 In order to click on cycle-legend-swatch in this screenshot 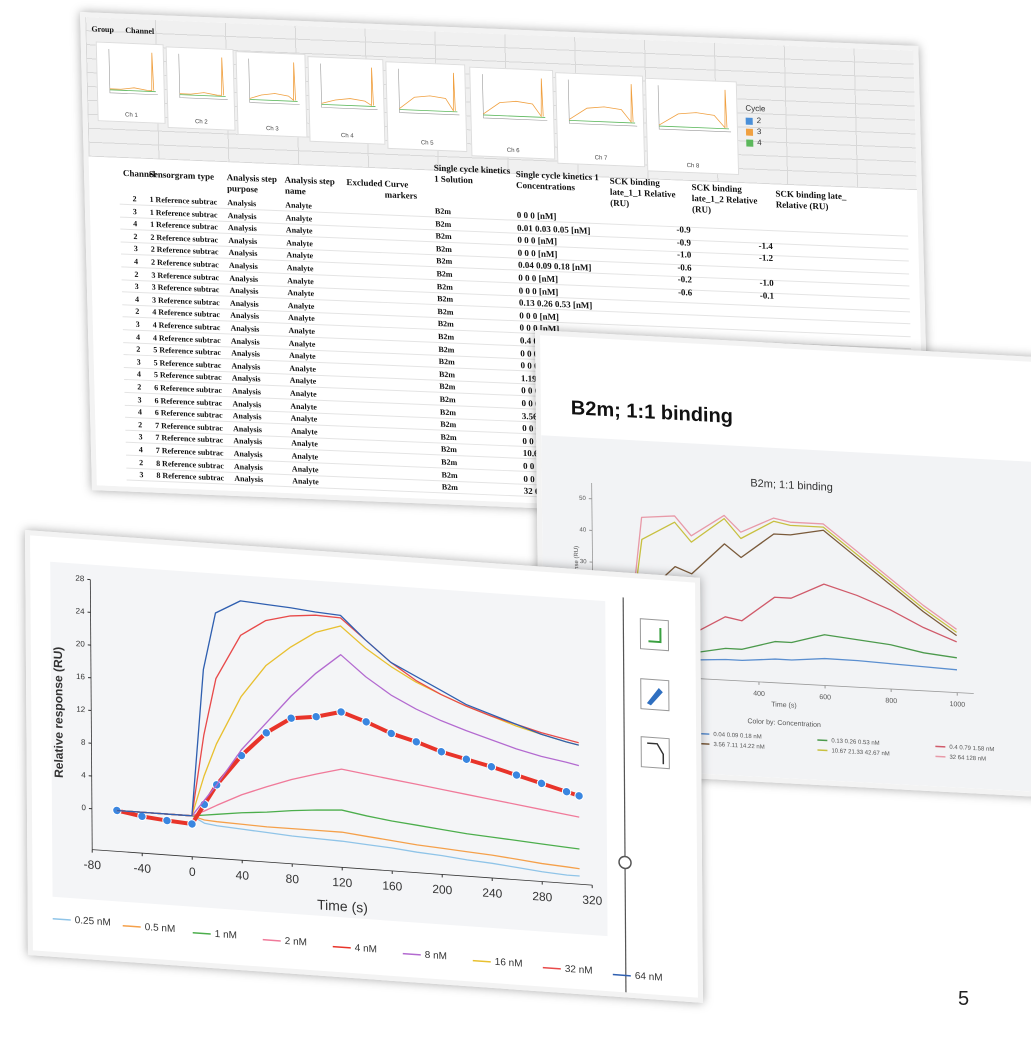, I will do `click(749, 121)`.